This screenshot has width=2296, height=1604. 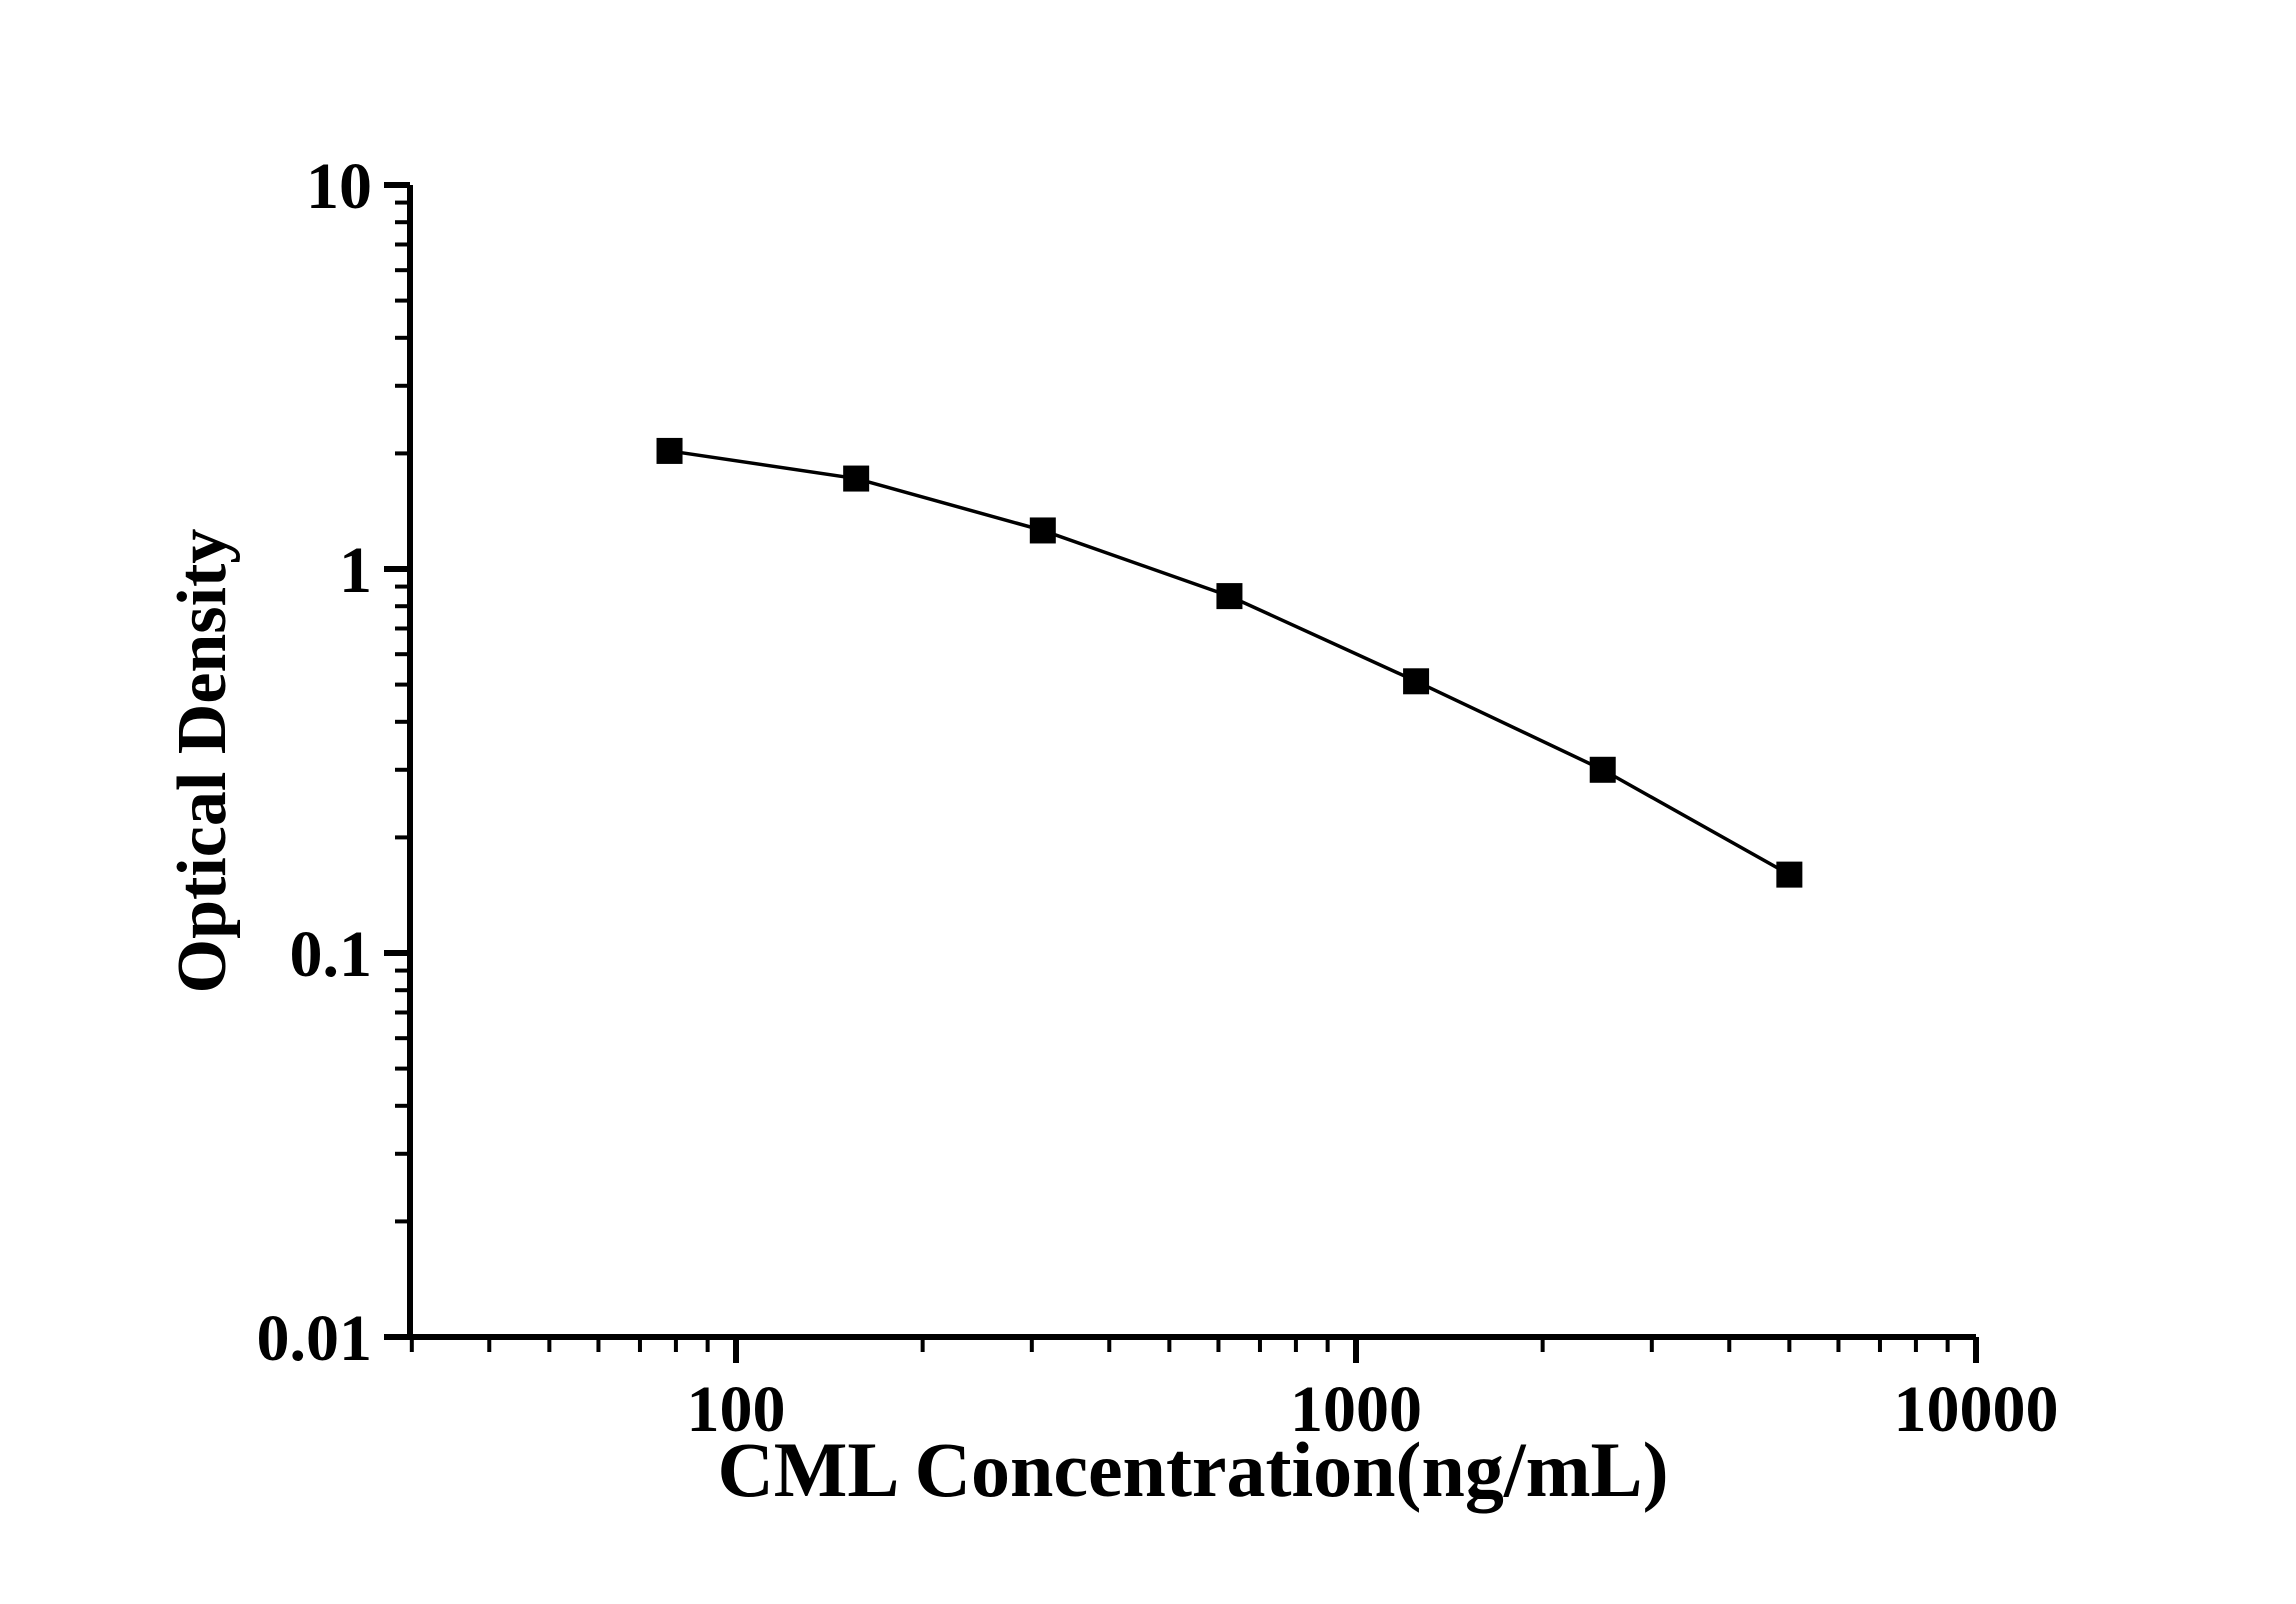 I want to click on y-tick-label: 10, so click(x=339, y=186).